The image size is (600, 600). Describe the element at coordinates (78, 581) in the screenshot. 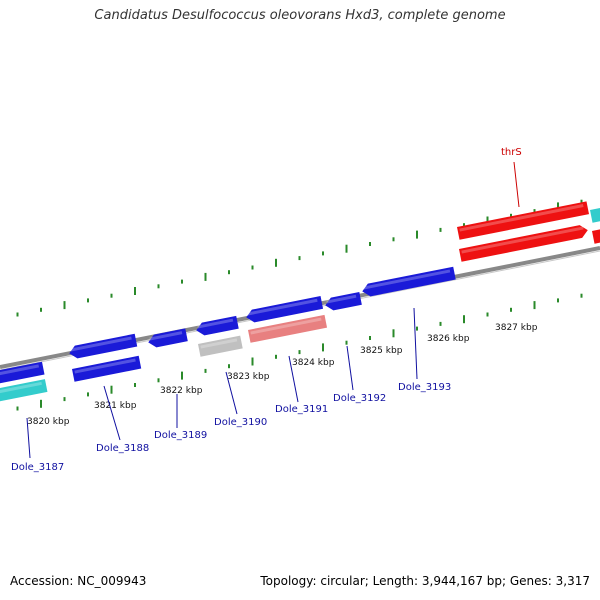

I see `accession-text: Accession: NC_009943` at that location.